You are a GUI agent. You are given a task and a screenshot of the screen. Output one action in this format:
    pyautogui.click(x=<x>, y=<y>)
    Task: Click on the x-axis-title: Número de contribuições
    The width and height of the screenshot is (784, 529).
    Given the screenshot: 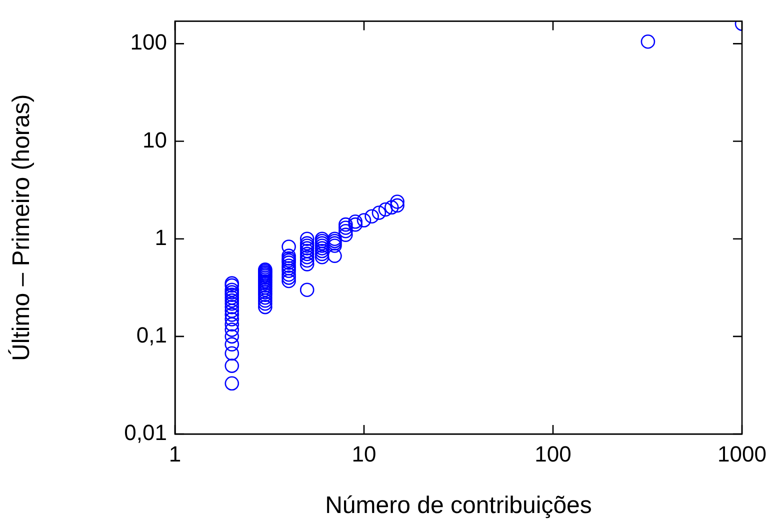 What is the action you would take?
    pyautogui.click(x=458, y=506)
    